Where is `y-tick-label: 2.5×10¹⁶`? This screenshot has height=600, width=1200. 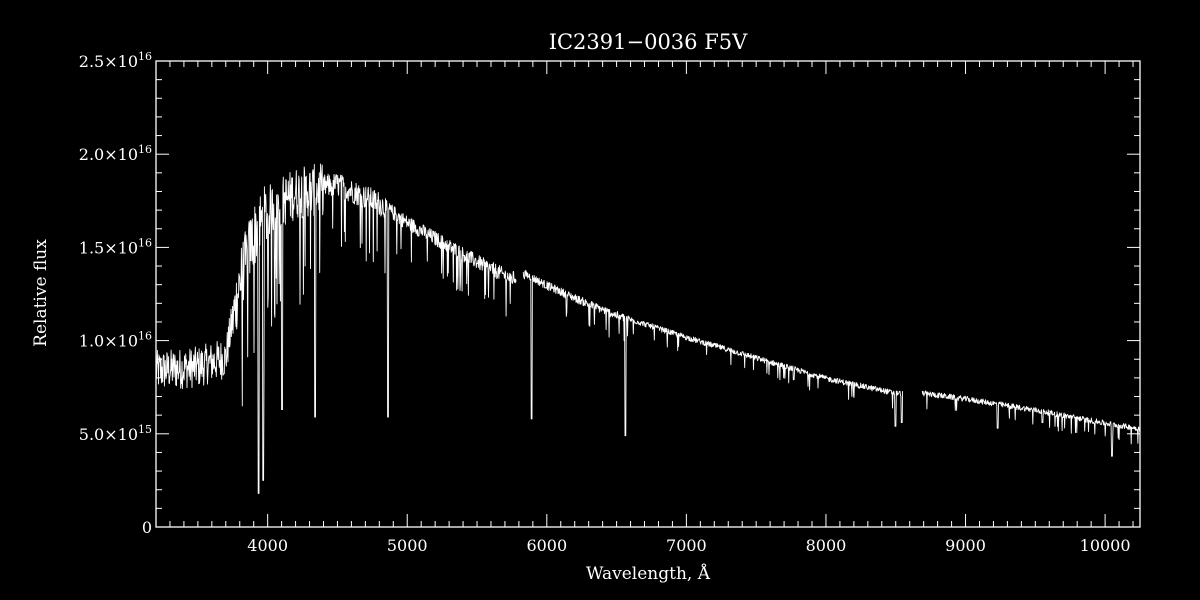 y-tick-label: 2.5×10¹⁶ is located at coordinates (115, 60).